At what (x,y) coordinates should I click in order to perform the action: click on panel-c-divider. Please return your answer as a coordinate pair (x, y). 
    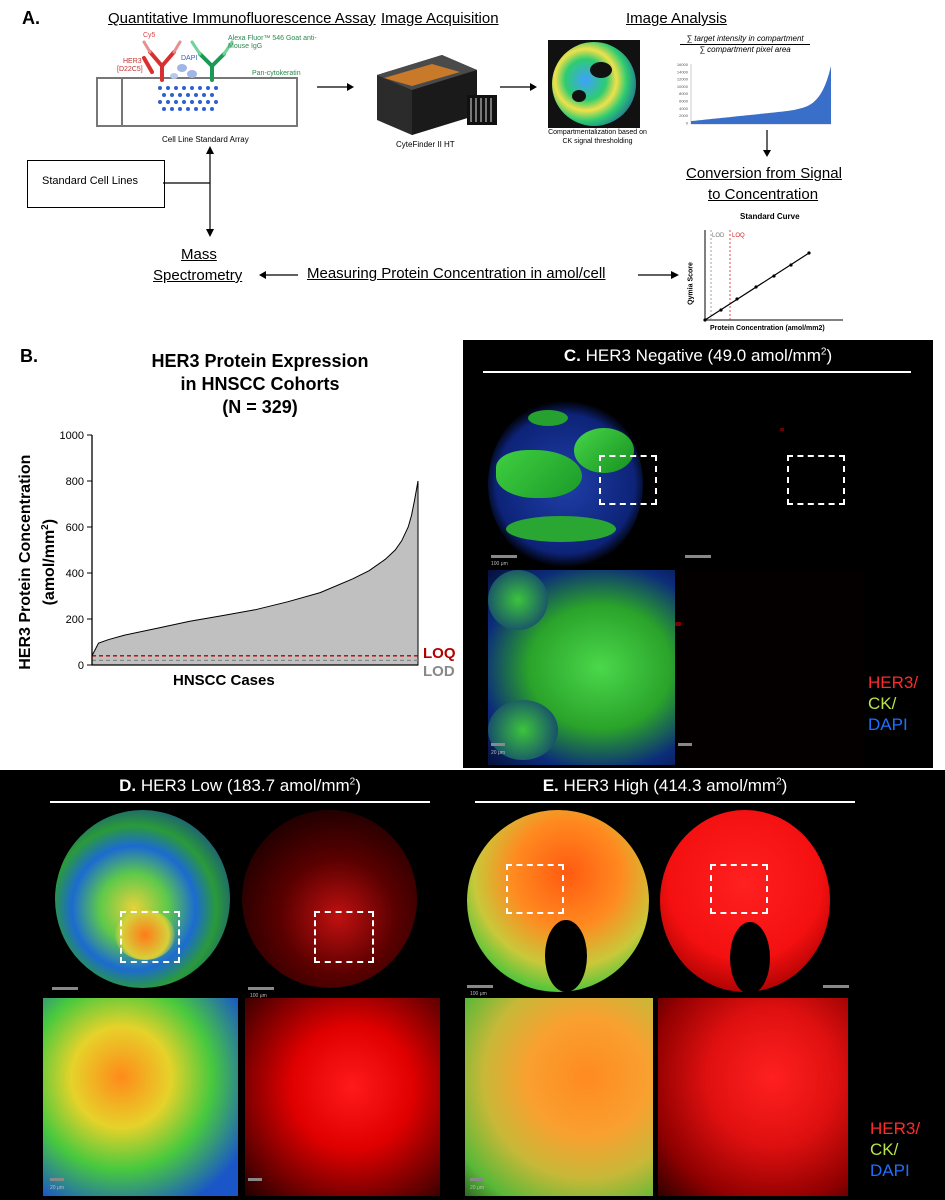
    Looking at the image, I should click on (697, 372).